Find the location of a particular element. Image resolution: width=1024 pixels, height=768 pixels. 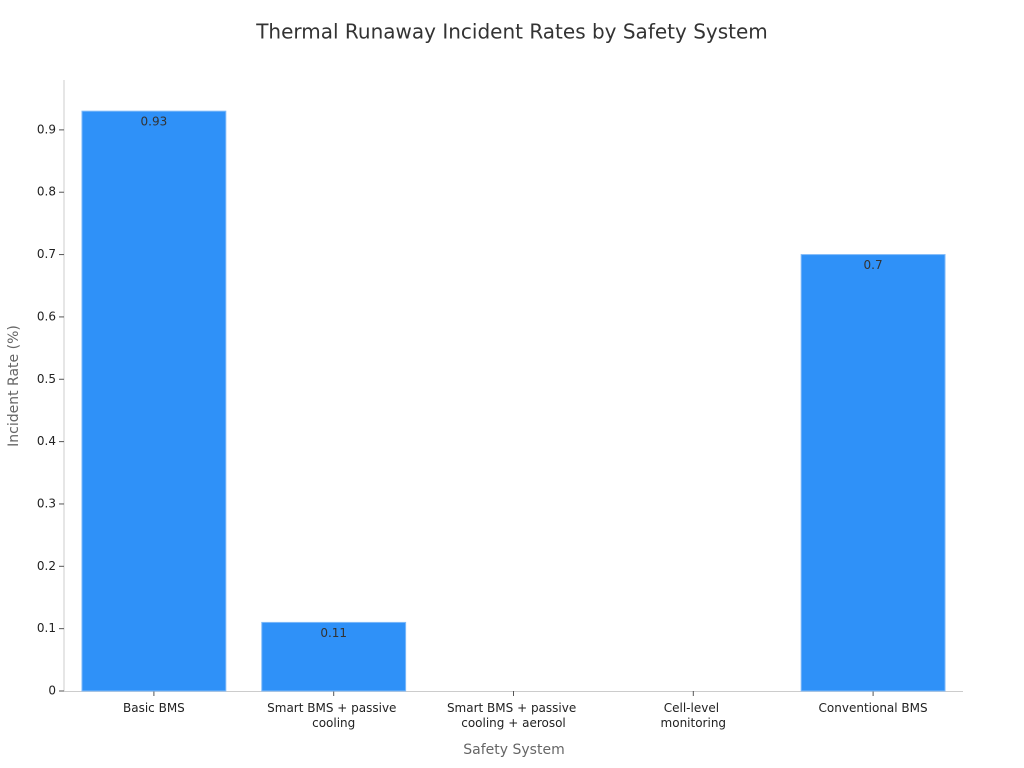

y-tick-label: 0.7 is located at coordinates (46, 254).